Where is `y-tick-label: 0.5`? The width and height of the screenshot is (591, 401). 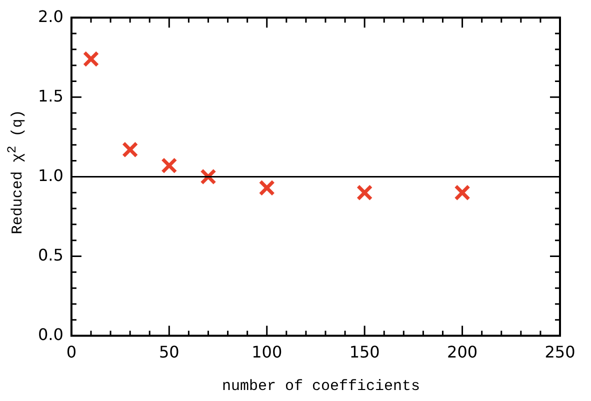 y-tick-label: 0.5 is located at coordinates (51, 254).